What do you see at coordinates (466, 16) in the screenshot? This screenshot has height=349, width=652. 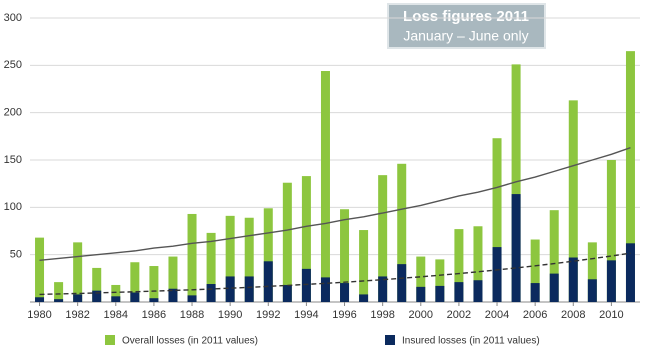 I see `annotation-title: Loss figures 2011` at bounding box center [466, 16].